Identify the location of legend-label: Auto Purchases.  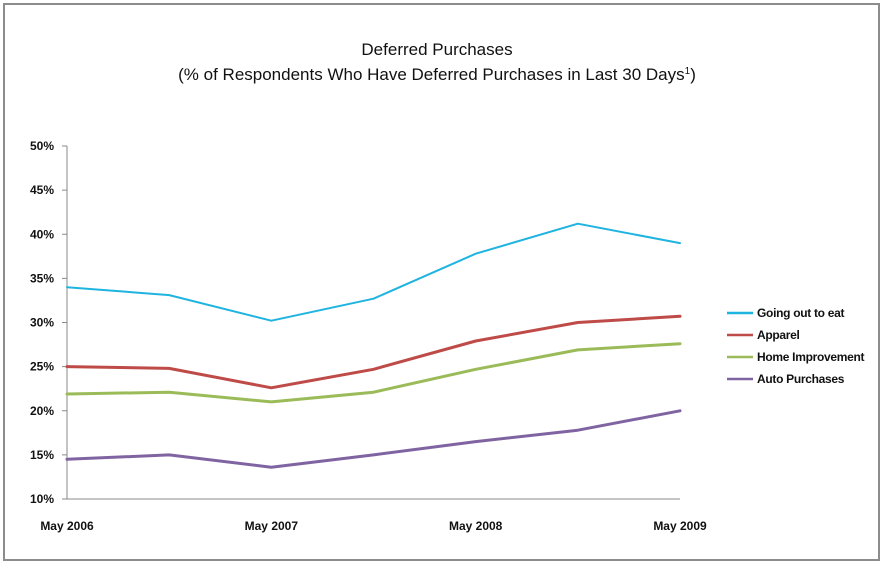
(801, 379).